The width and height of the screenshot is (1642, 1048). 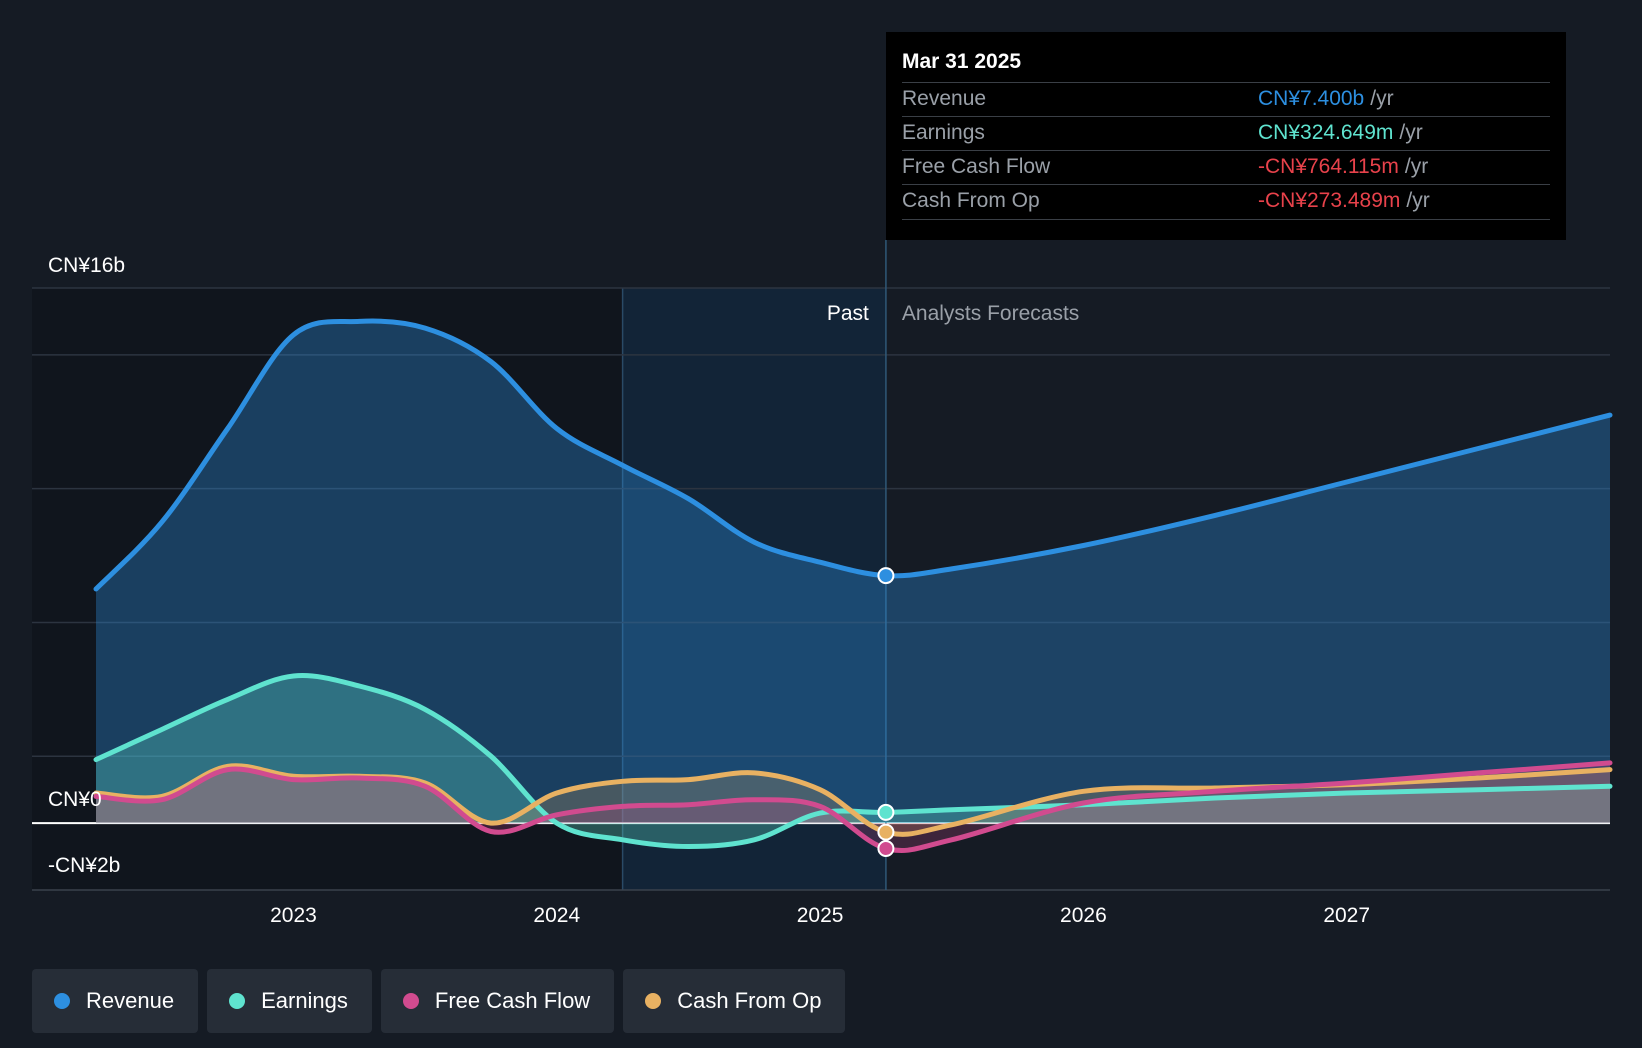 I want to click on x-tick-label: 2023, so click(x=293, y=915).